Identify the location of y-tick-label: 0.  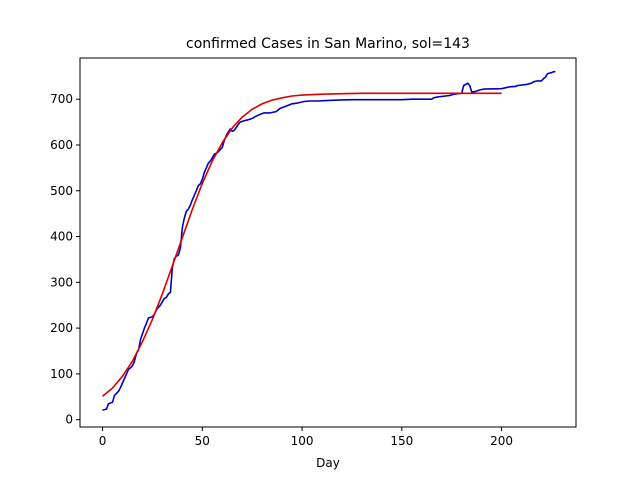
(69, 420).